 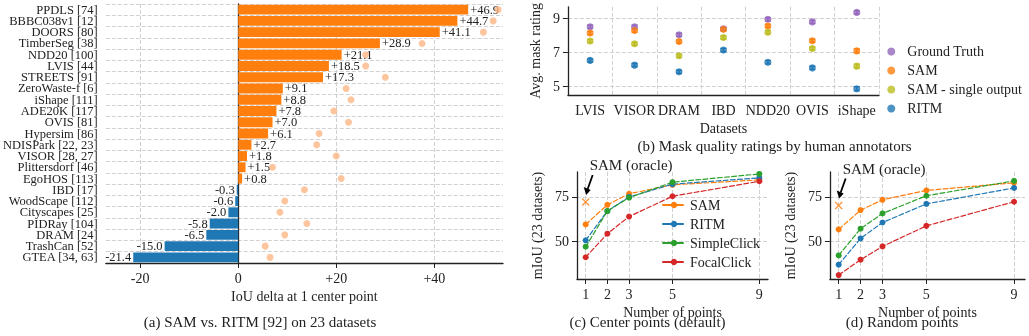 What do you see at coordinates (396, 43) in the screenshot?
I see `data-label: +28.9` at bounding box center [396, 43].